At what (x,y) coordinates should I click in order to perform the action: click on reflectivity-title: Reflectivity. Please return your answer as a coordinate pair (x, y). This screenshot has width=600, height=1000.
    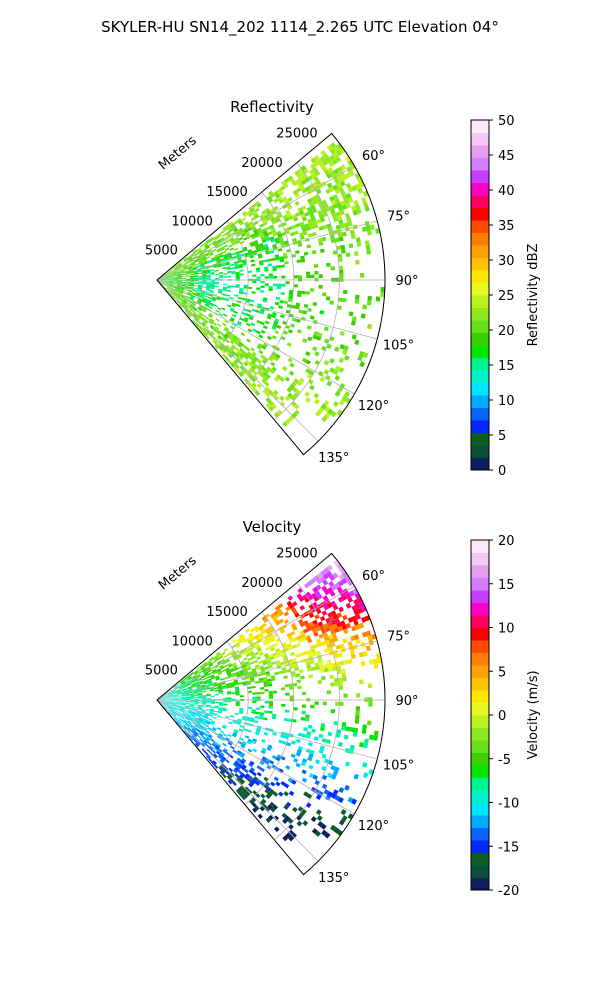
    Looking at the image, I should click on (272, 107).